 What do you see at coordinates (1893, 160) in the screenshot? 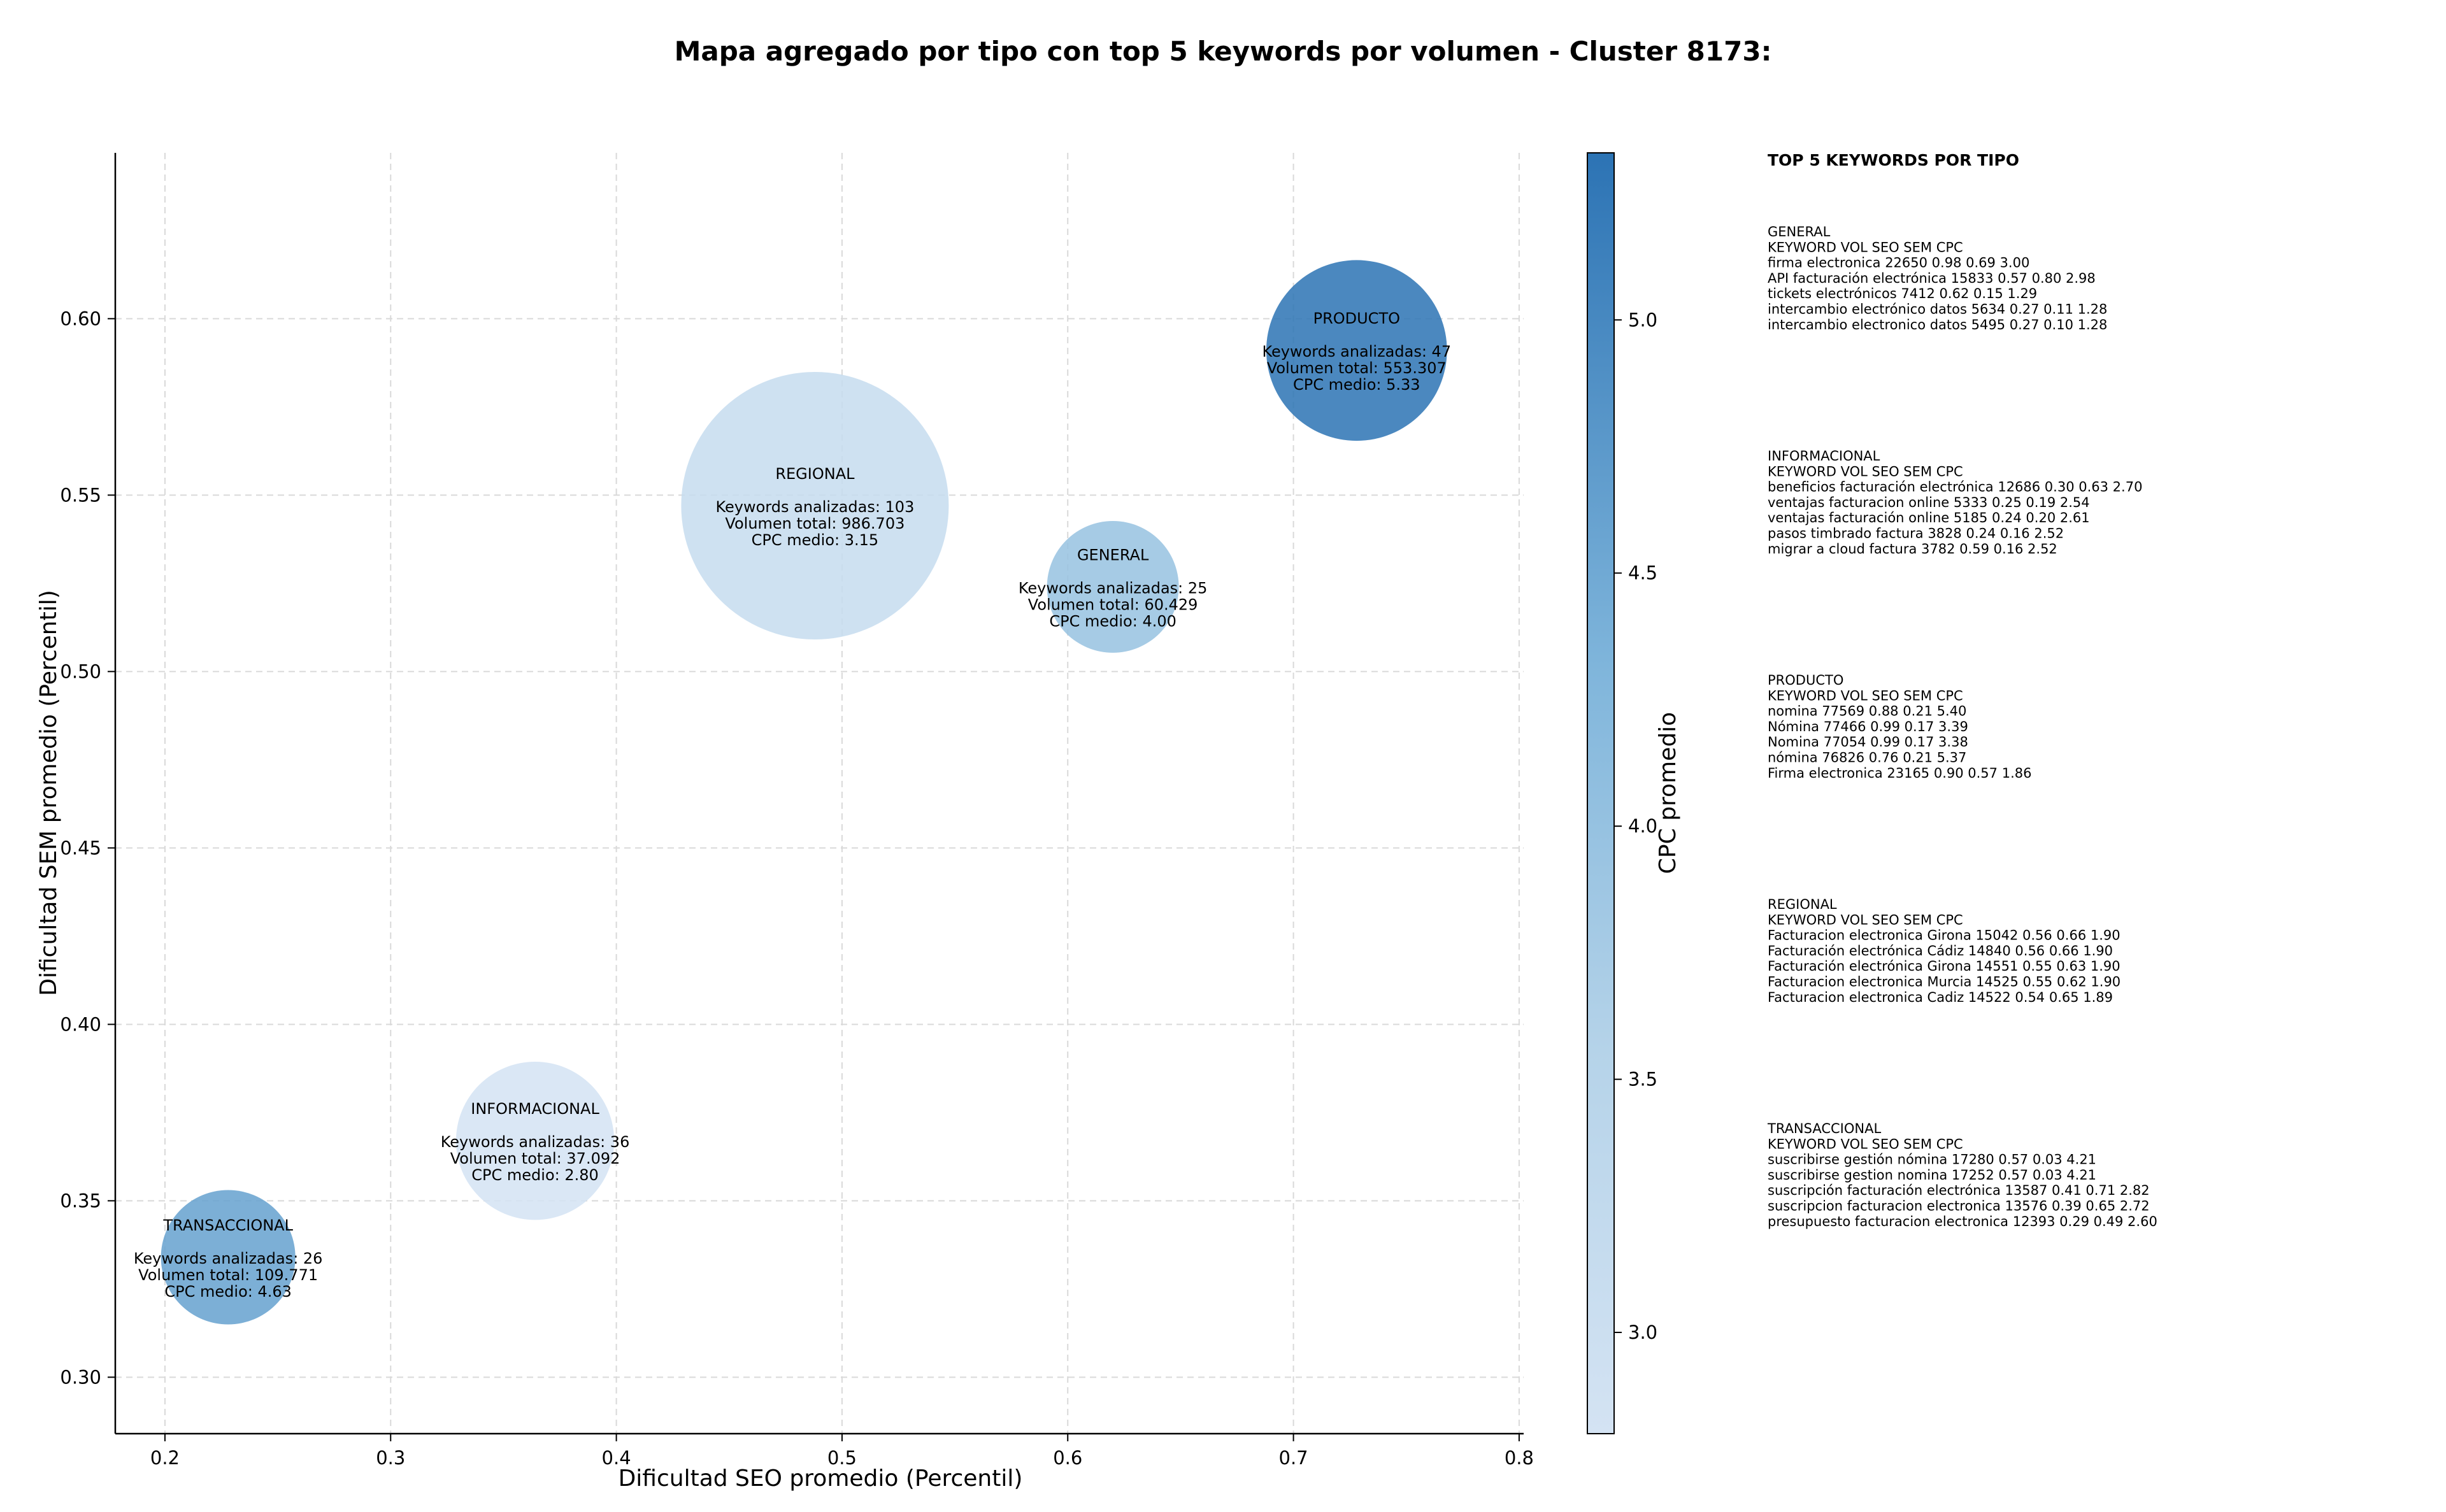
I see `panel-heading: TOP 5 KEYWORDS POR TIPO` at bounding box center [1893, 160].